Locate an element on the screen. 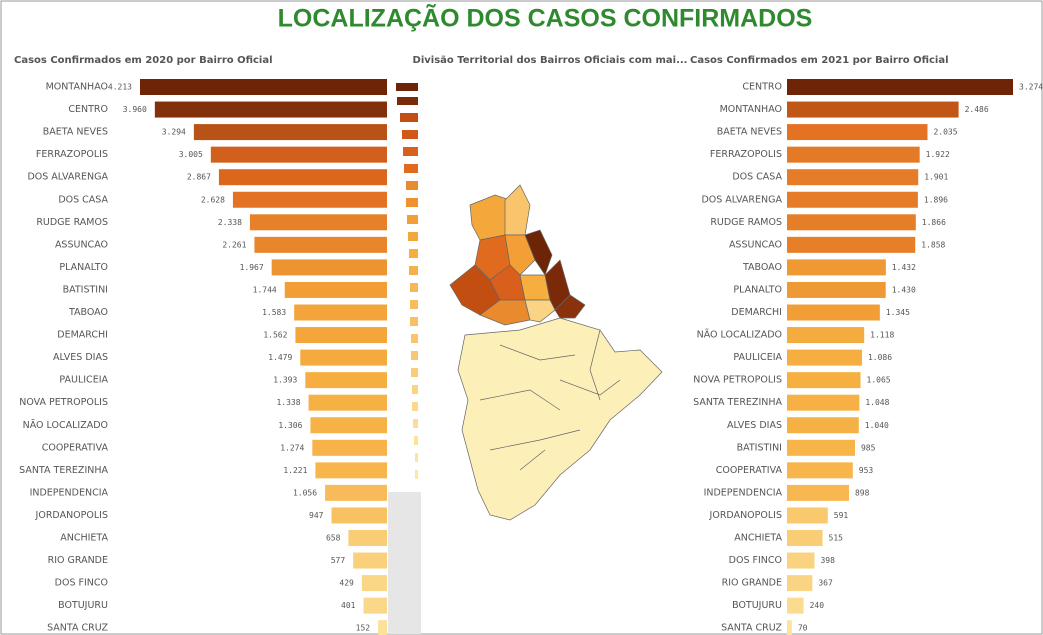  category-label: JORDANOPOLIS is located at coordinates (745, 515).